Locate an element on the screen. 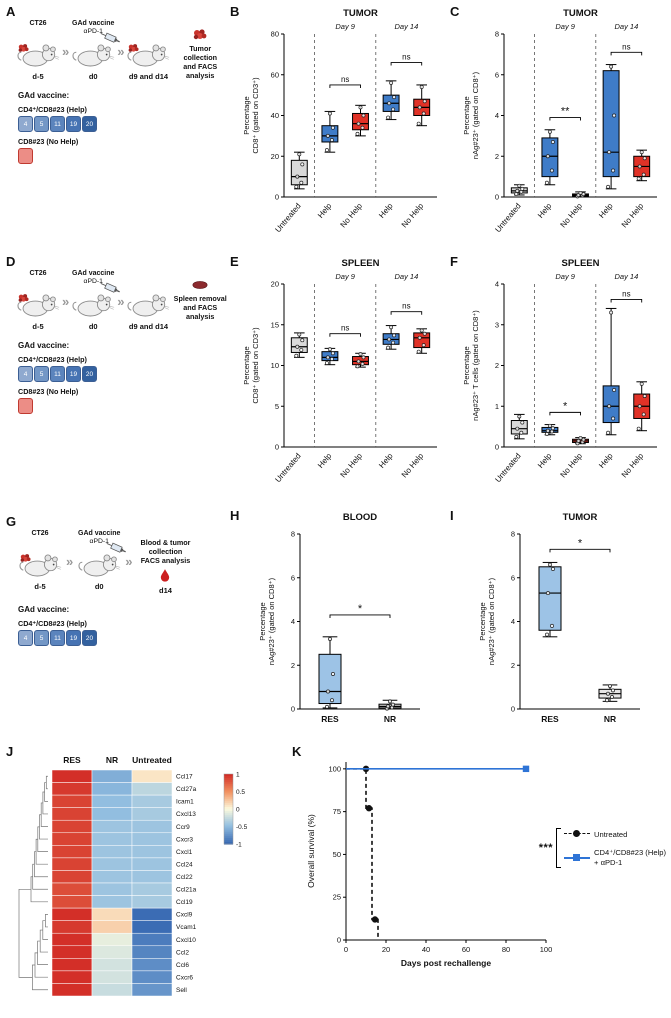 Image resolution: width=671 pixels, height=1018 pixels. svg-text: Vcam1 is located at coordinates (186, 927).